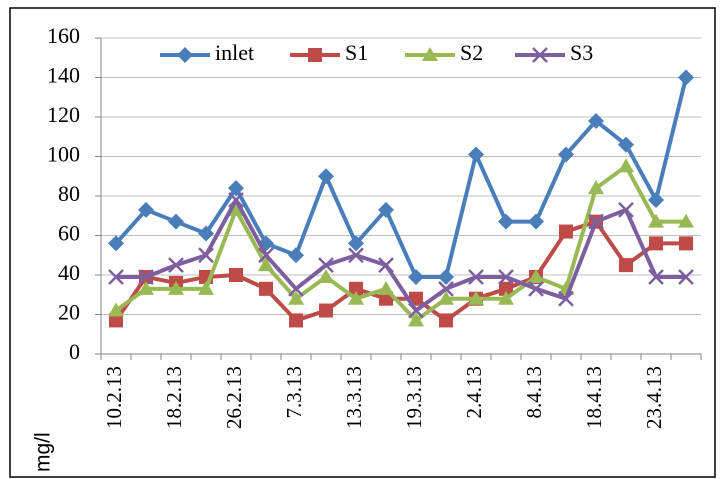 The width and height of the screenshot is (725, 479). What do you see at coordinates (294, 392) in the screenshot?
I see `x-tick-label: 7.3.13` at bounding box center [294, 392].